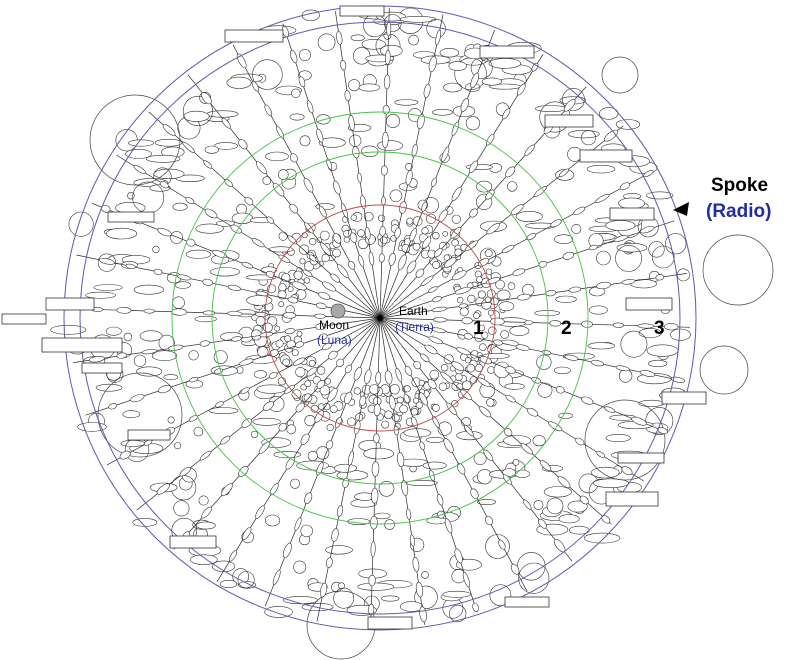  What do you see at coordinates (334, 340) in the screenshot?
I see `moon-label-es: (Luna)` at bounding box center [334, 340].